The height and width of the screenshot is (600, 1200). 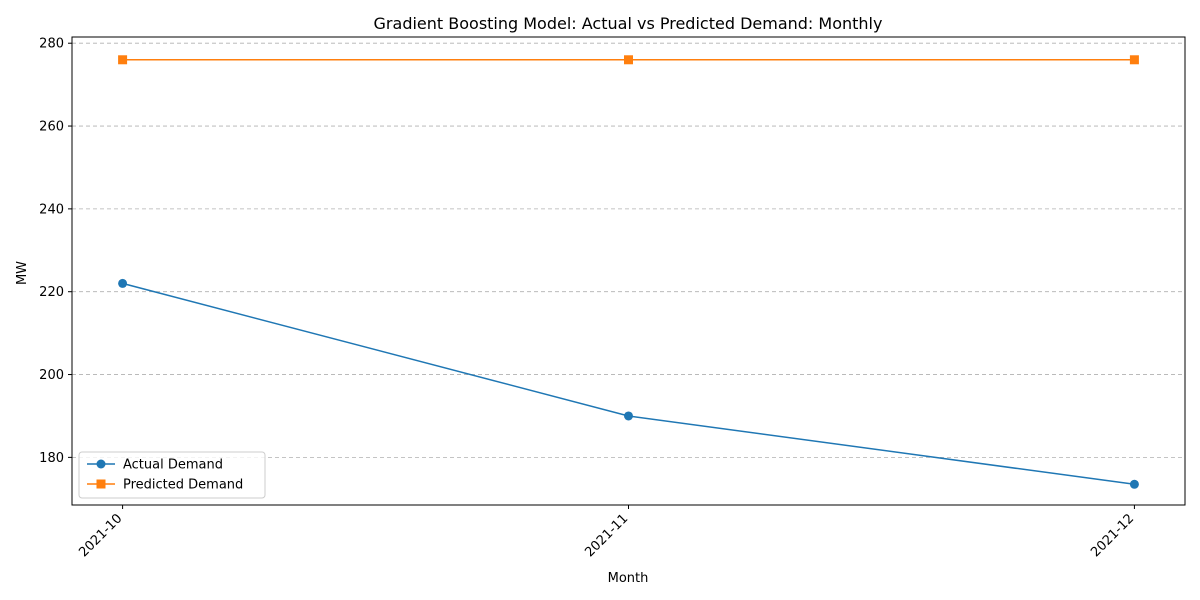 What do you see at coordinates (628, 578) in the screenshot?
I see `x-axis-label: Month` at bounding box center [628, 578].